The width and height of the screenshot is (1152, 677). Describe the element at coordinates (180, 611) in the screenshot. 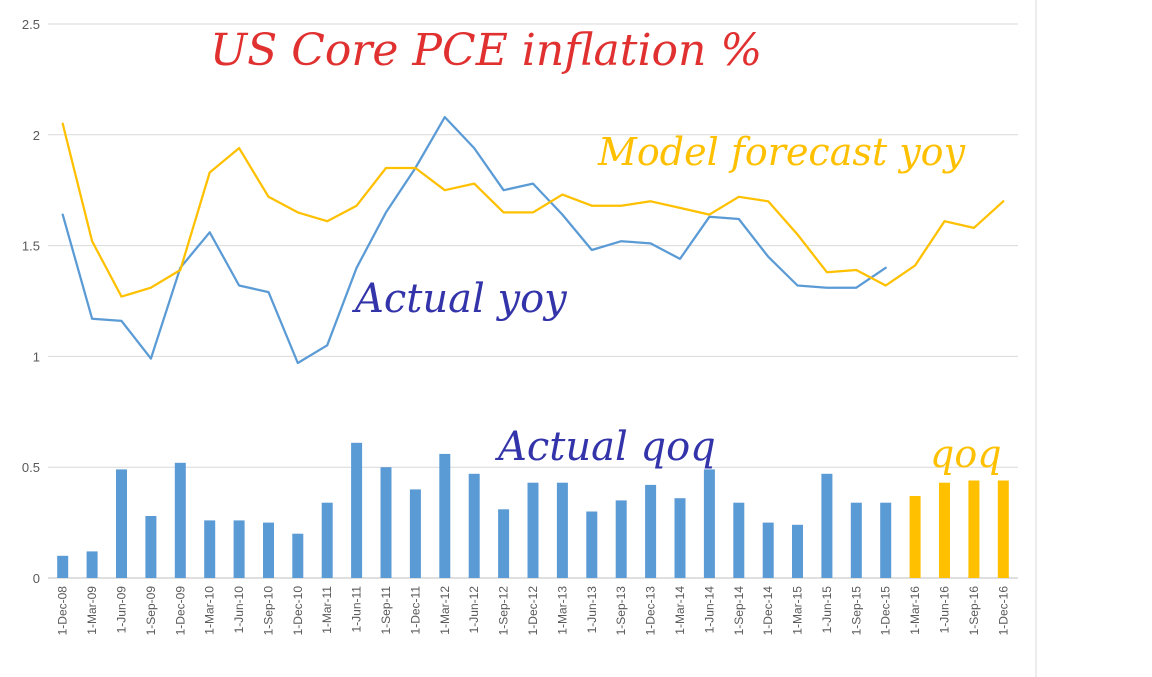

I see `x-tick-label: 1-Dec-09` at that location.